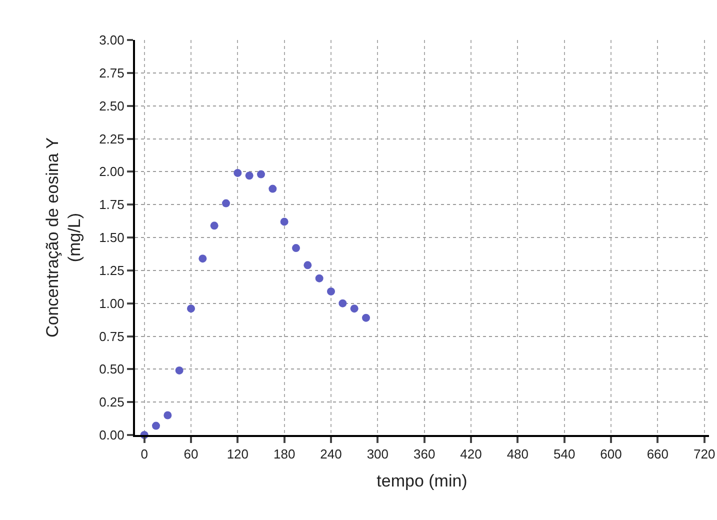 This screenshot has height=520, width=717. What do you see at coordinates (377, 454) in the screenshot?
I see `x-tick-label: 300` at bounding box center [377, 454].